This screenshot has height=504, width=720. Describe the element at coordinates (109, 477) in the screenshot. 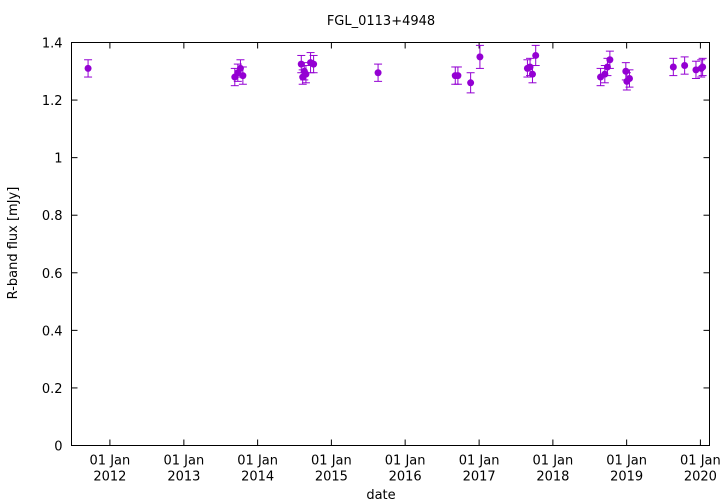

I see `x-tick-label: 2012` at that location.